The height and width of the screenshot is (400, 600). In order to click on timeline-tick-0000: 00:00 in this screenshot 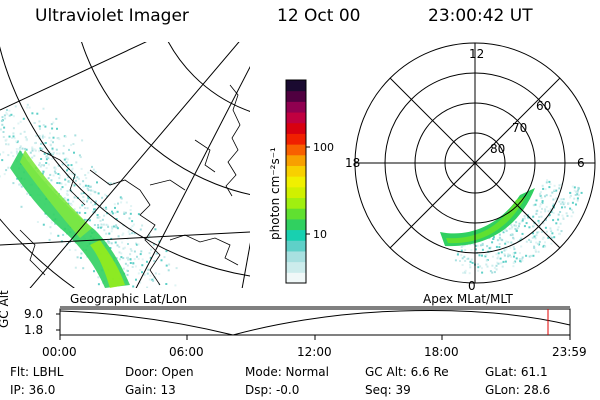, I will do `click(59, 352)`.